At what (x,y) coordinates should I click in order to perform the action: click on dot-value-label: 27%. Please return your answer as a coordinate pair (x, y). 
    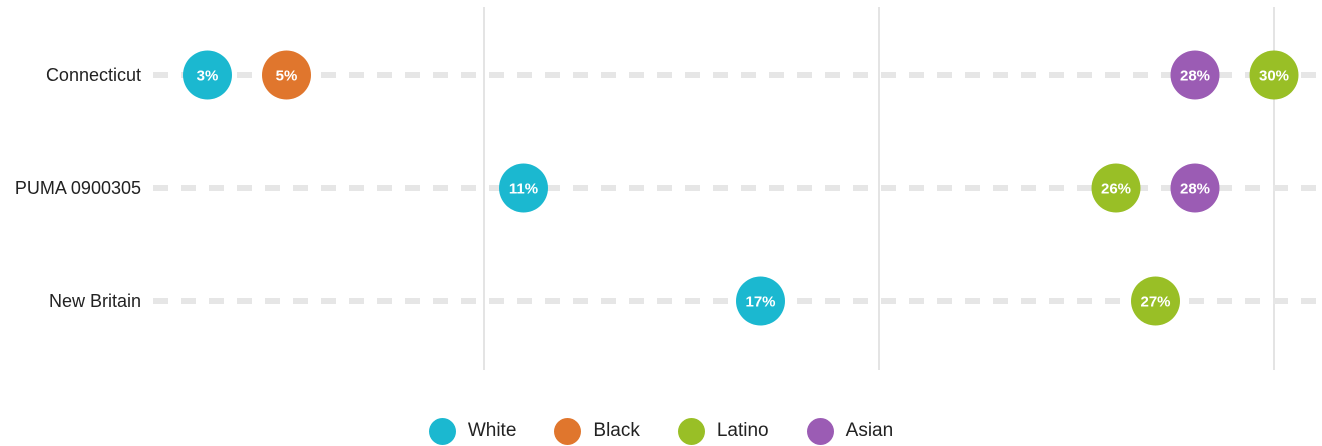
    Looking at the image, I should click on (1155, 302).